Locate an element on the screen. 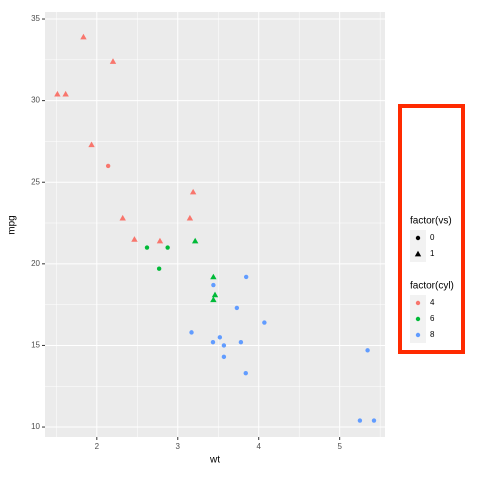  legend-label: 1 is located at coordinates (432, 253).